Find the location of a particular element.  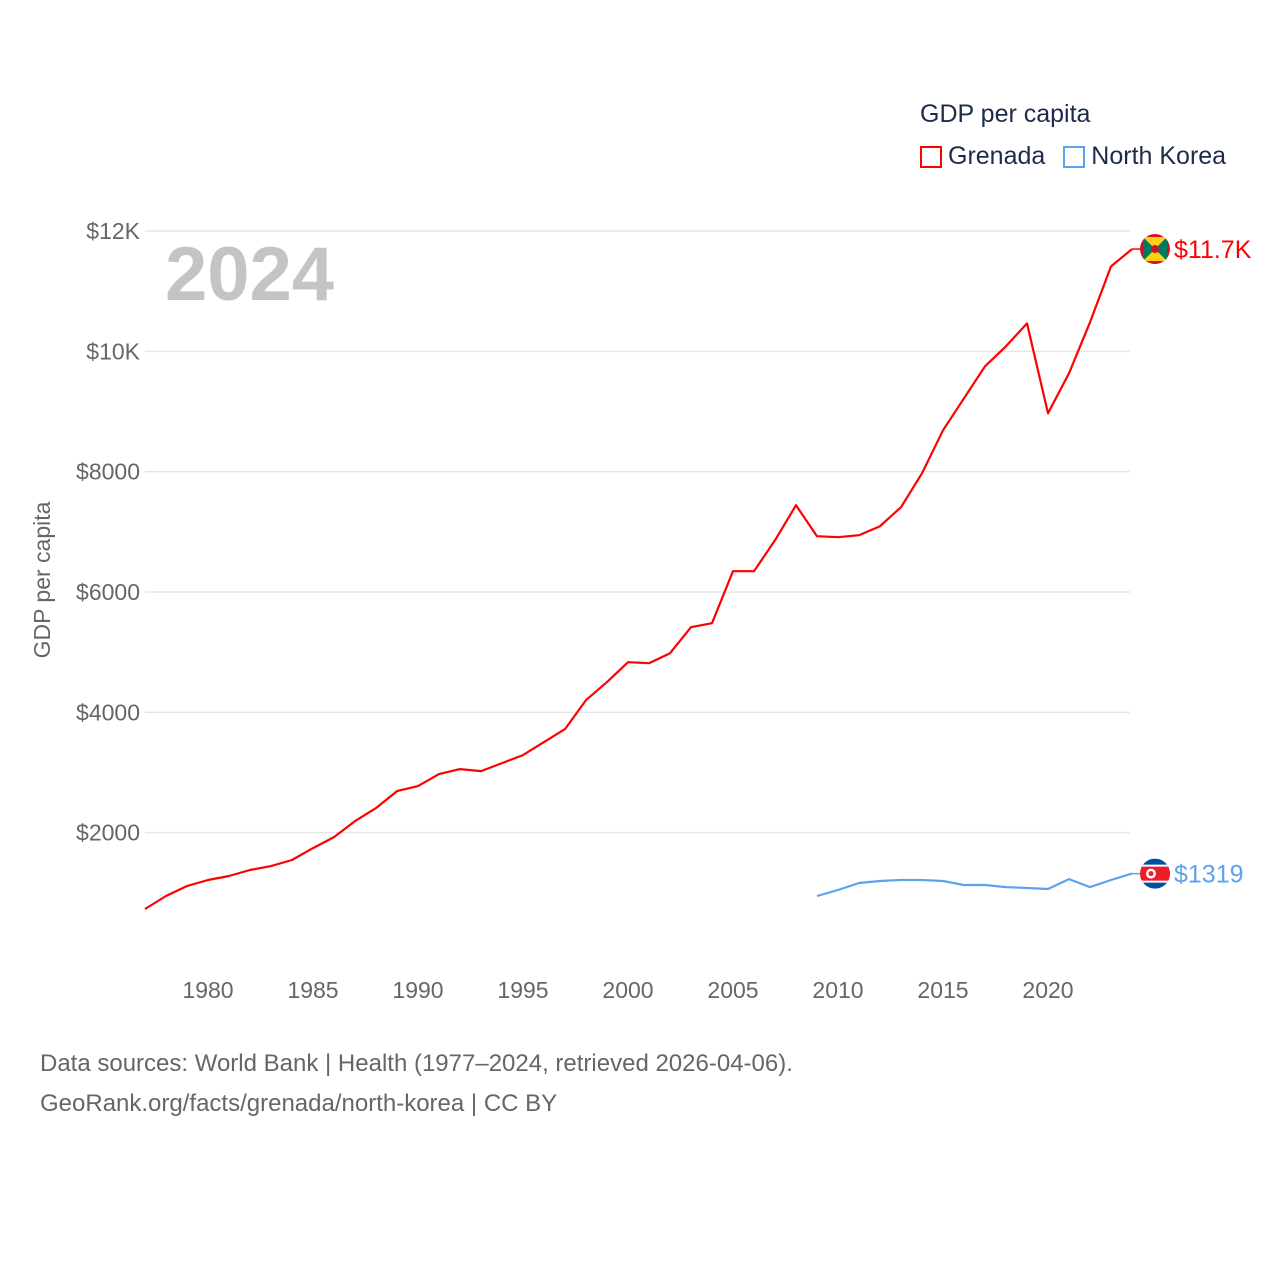

x-tick-label: 1980 is located at coordinates (207, 990).